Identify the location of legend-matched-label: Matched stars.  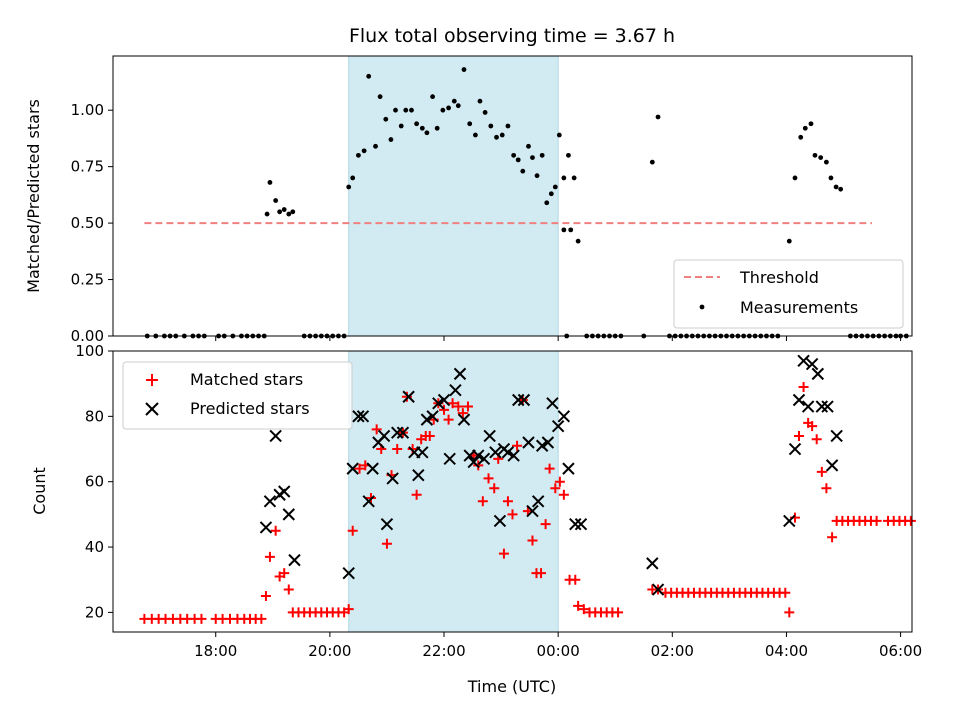
(246, 379).